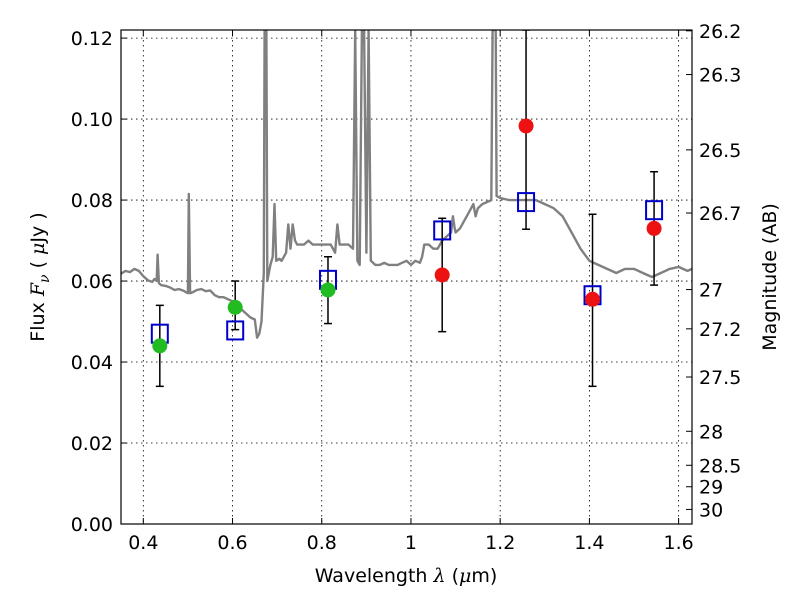 This screenshot has height=600, width=800. What do you see at coordinates (720, 76) in the screenshot?
I see `magnitude-tick-label: 26.3` at bounding box center [720, 76].